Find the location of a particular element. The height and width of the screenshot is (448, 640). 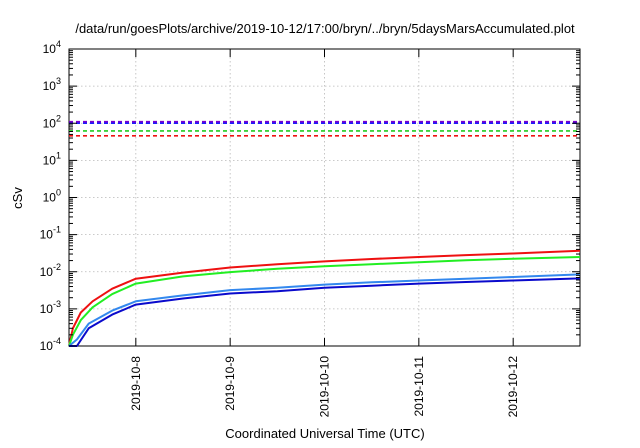

y-tick-exponent: -3 is located at coordinates (57, 304).